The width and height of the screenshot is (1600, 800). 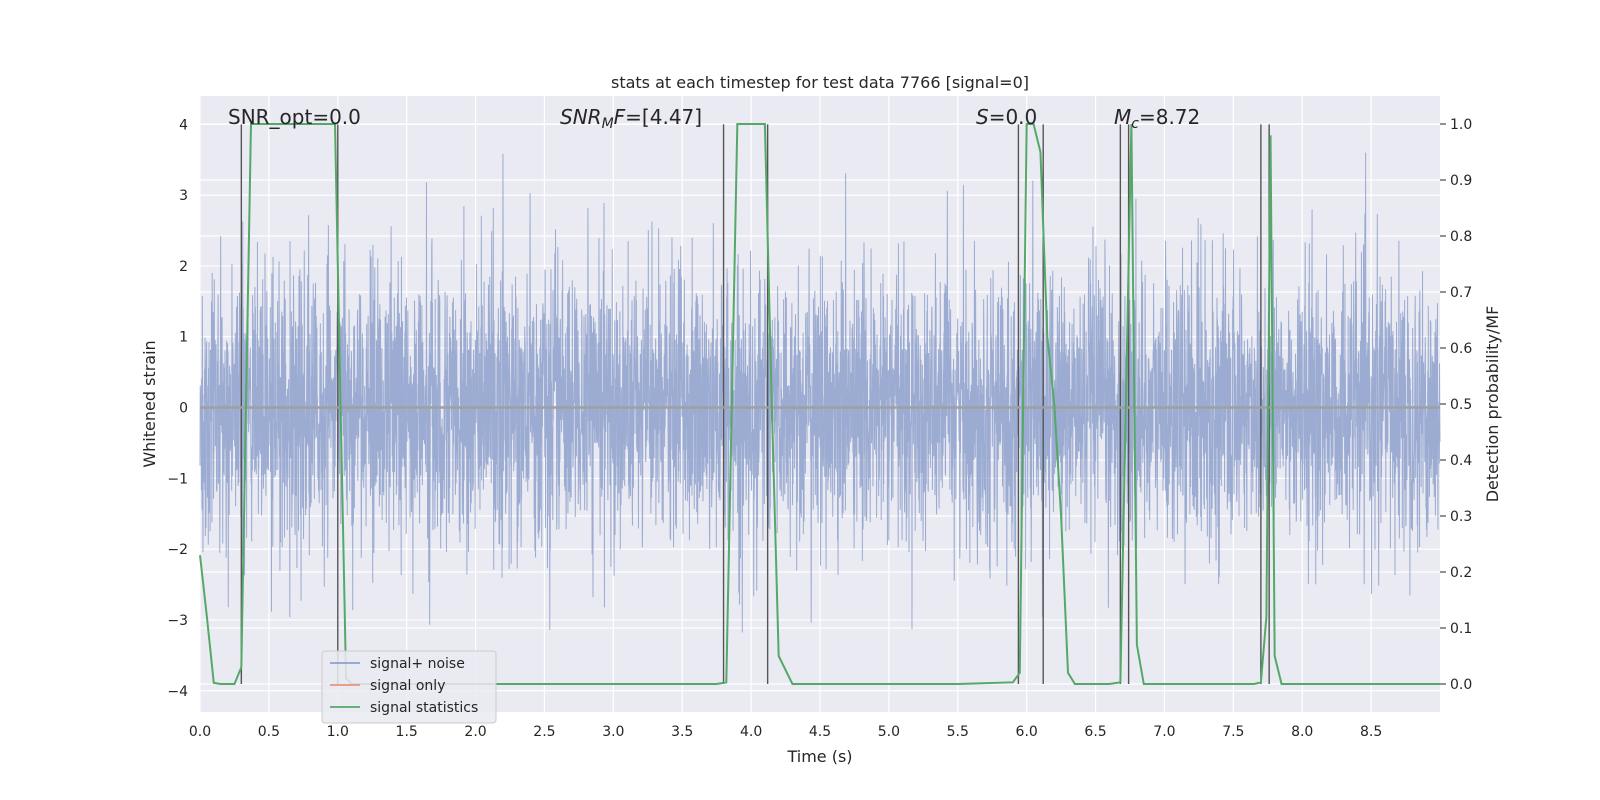 What do you see at coordinates (1013, 117) in the screenshot?
I see `annotation-s-value: =0.0` at bounding box center [1013, 117].